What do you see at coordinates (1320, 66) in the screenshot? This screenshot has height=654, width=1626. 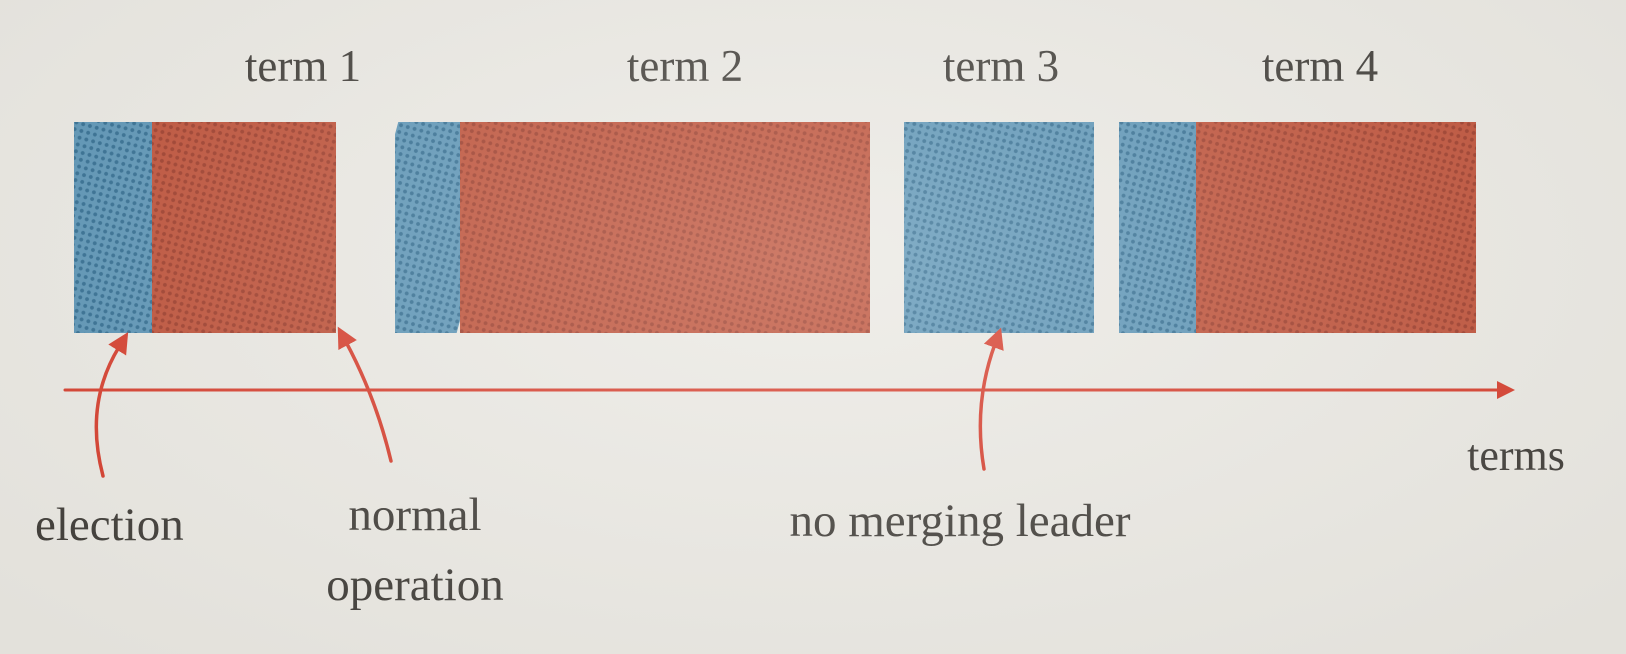 I see `term-label-4: term 4` at bounding box center [1320, 66].